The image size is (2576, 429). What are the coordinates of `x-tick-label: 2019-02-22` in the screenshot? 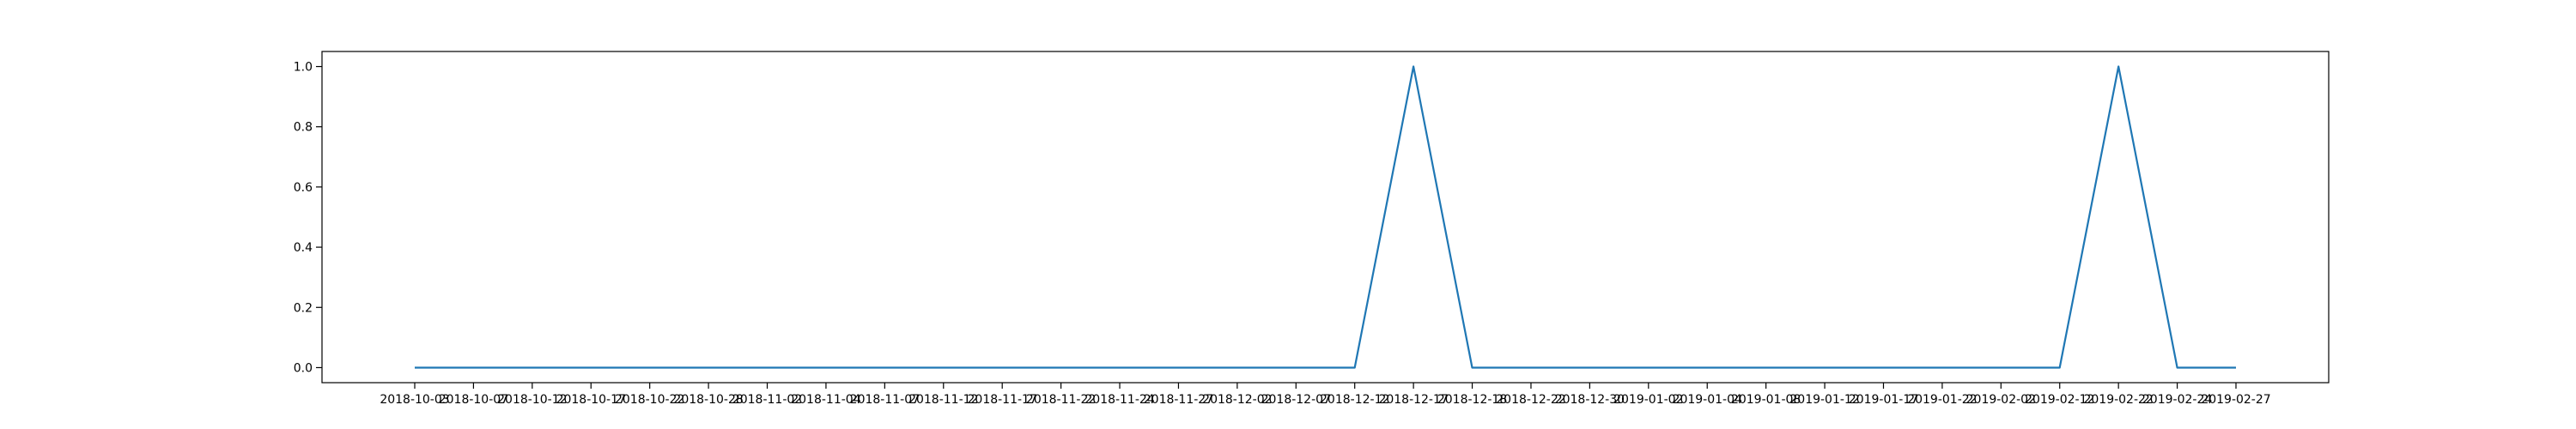 It's located at (2118, 400).